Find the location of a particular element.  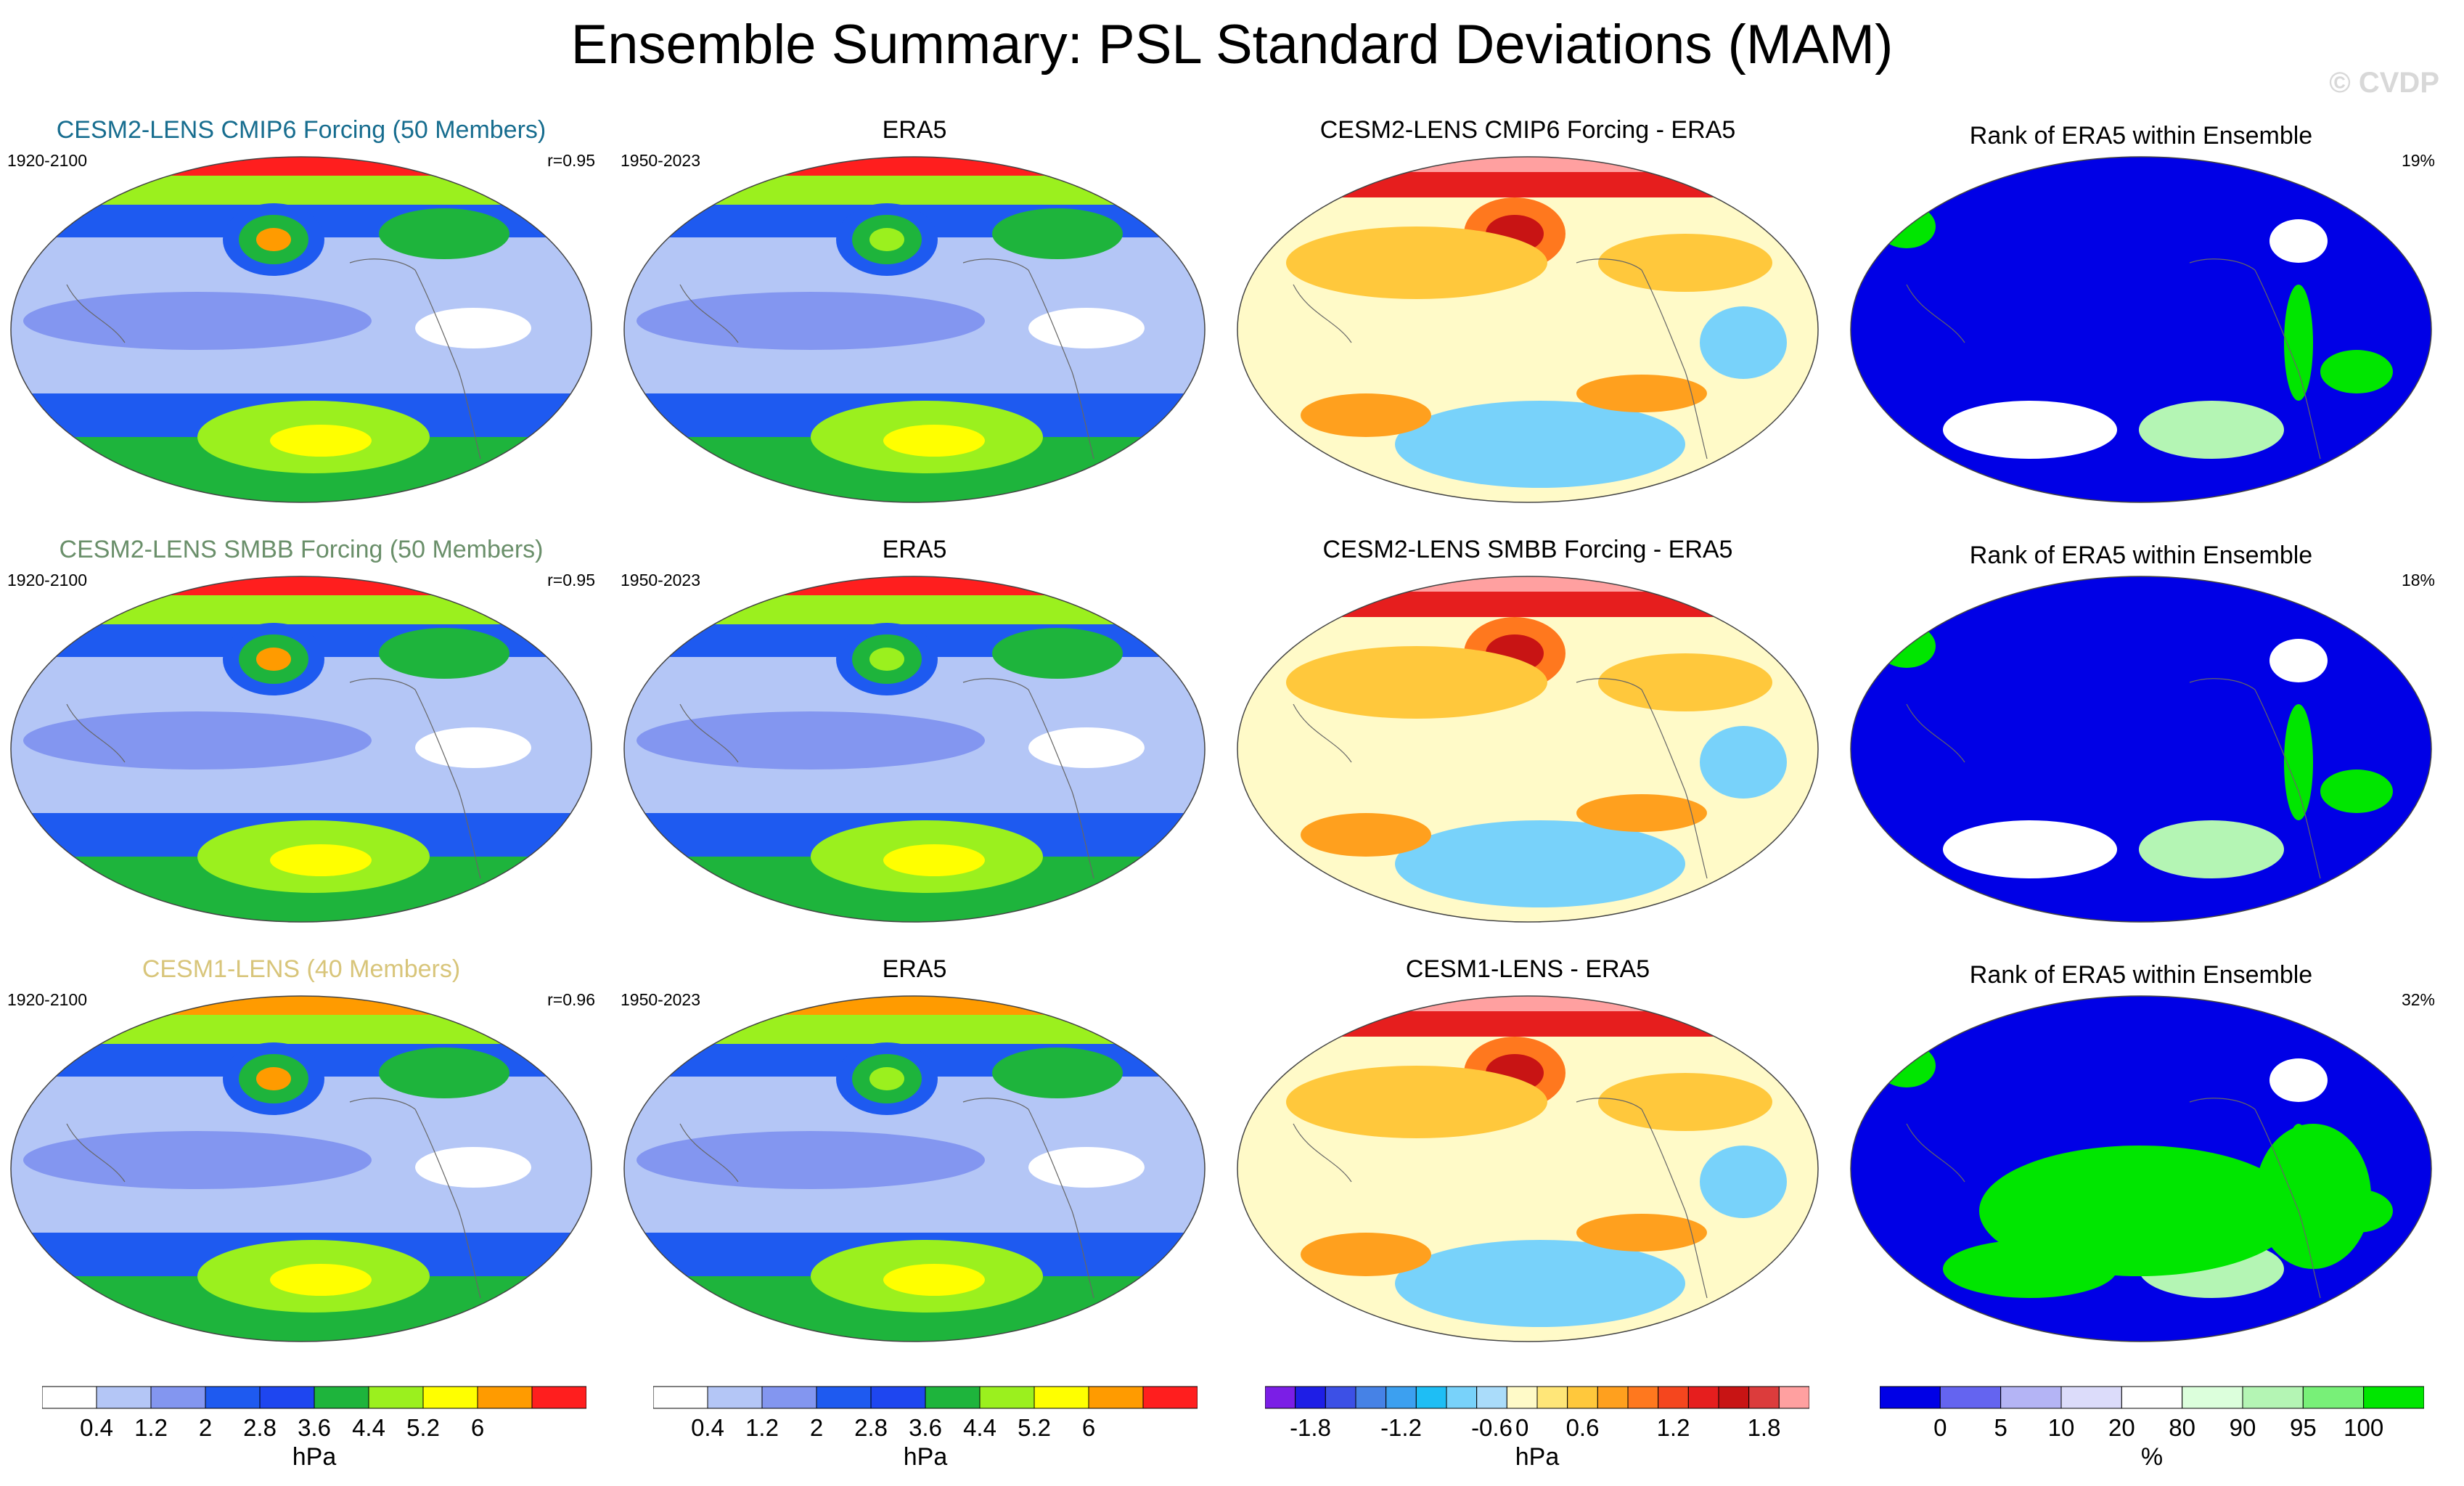

panel-rank-percent: 32% is located at coordinates (2418, 1000).